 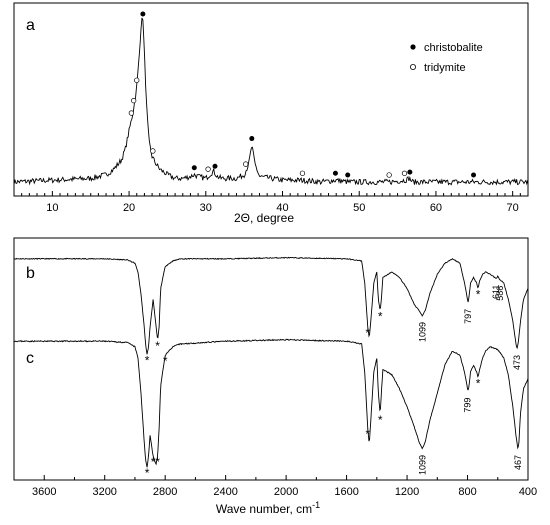 What do you see at coordinates (165, 492) in the screenshot?
I see `ir-x-tick-label: 2800` at bounding box center [165, 492].